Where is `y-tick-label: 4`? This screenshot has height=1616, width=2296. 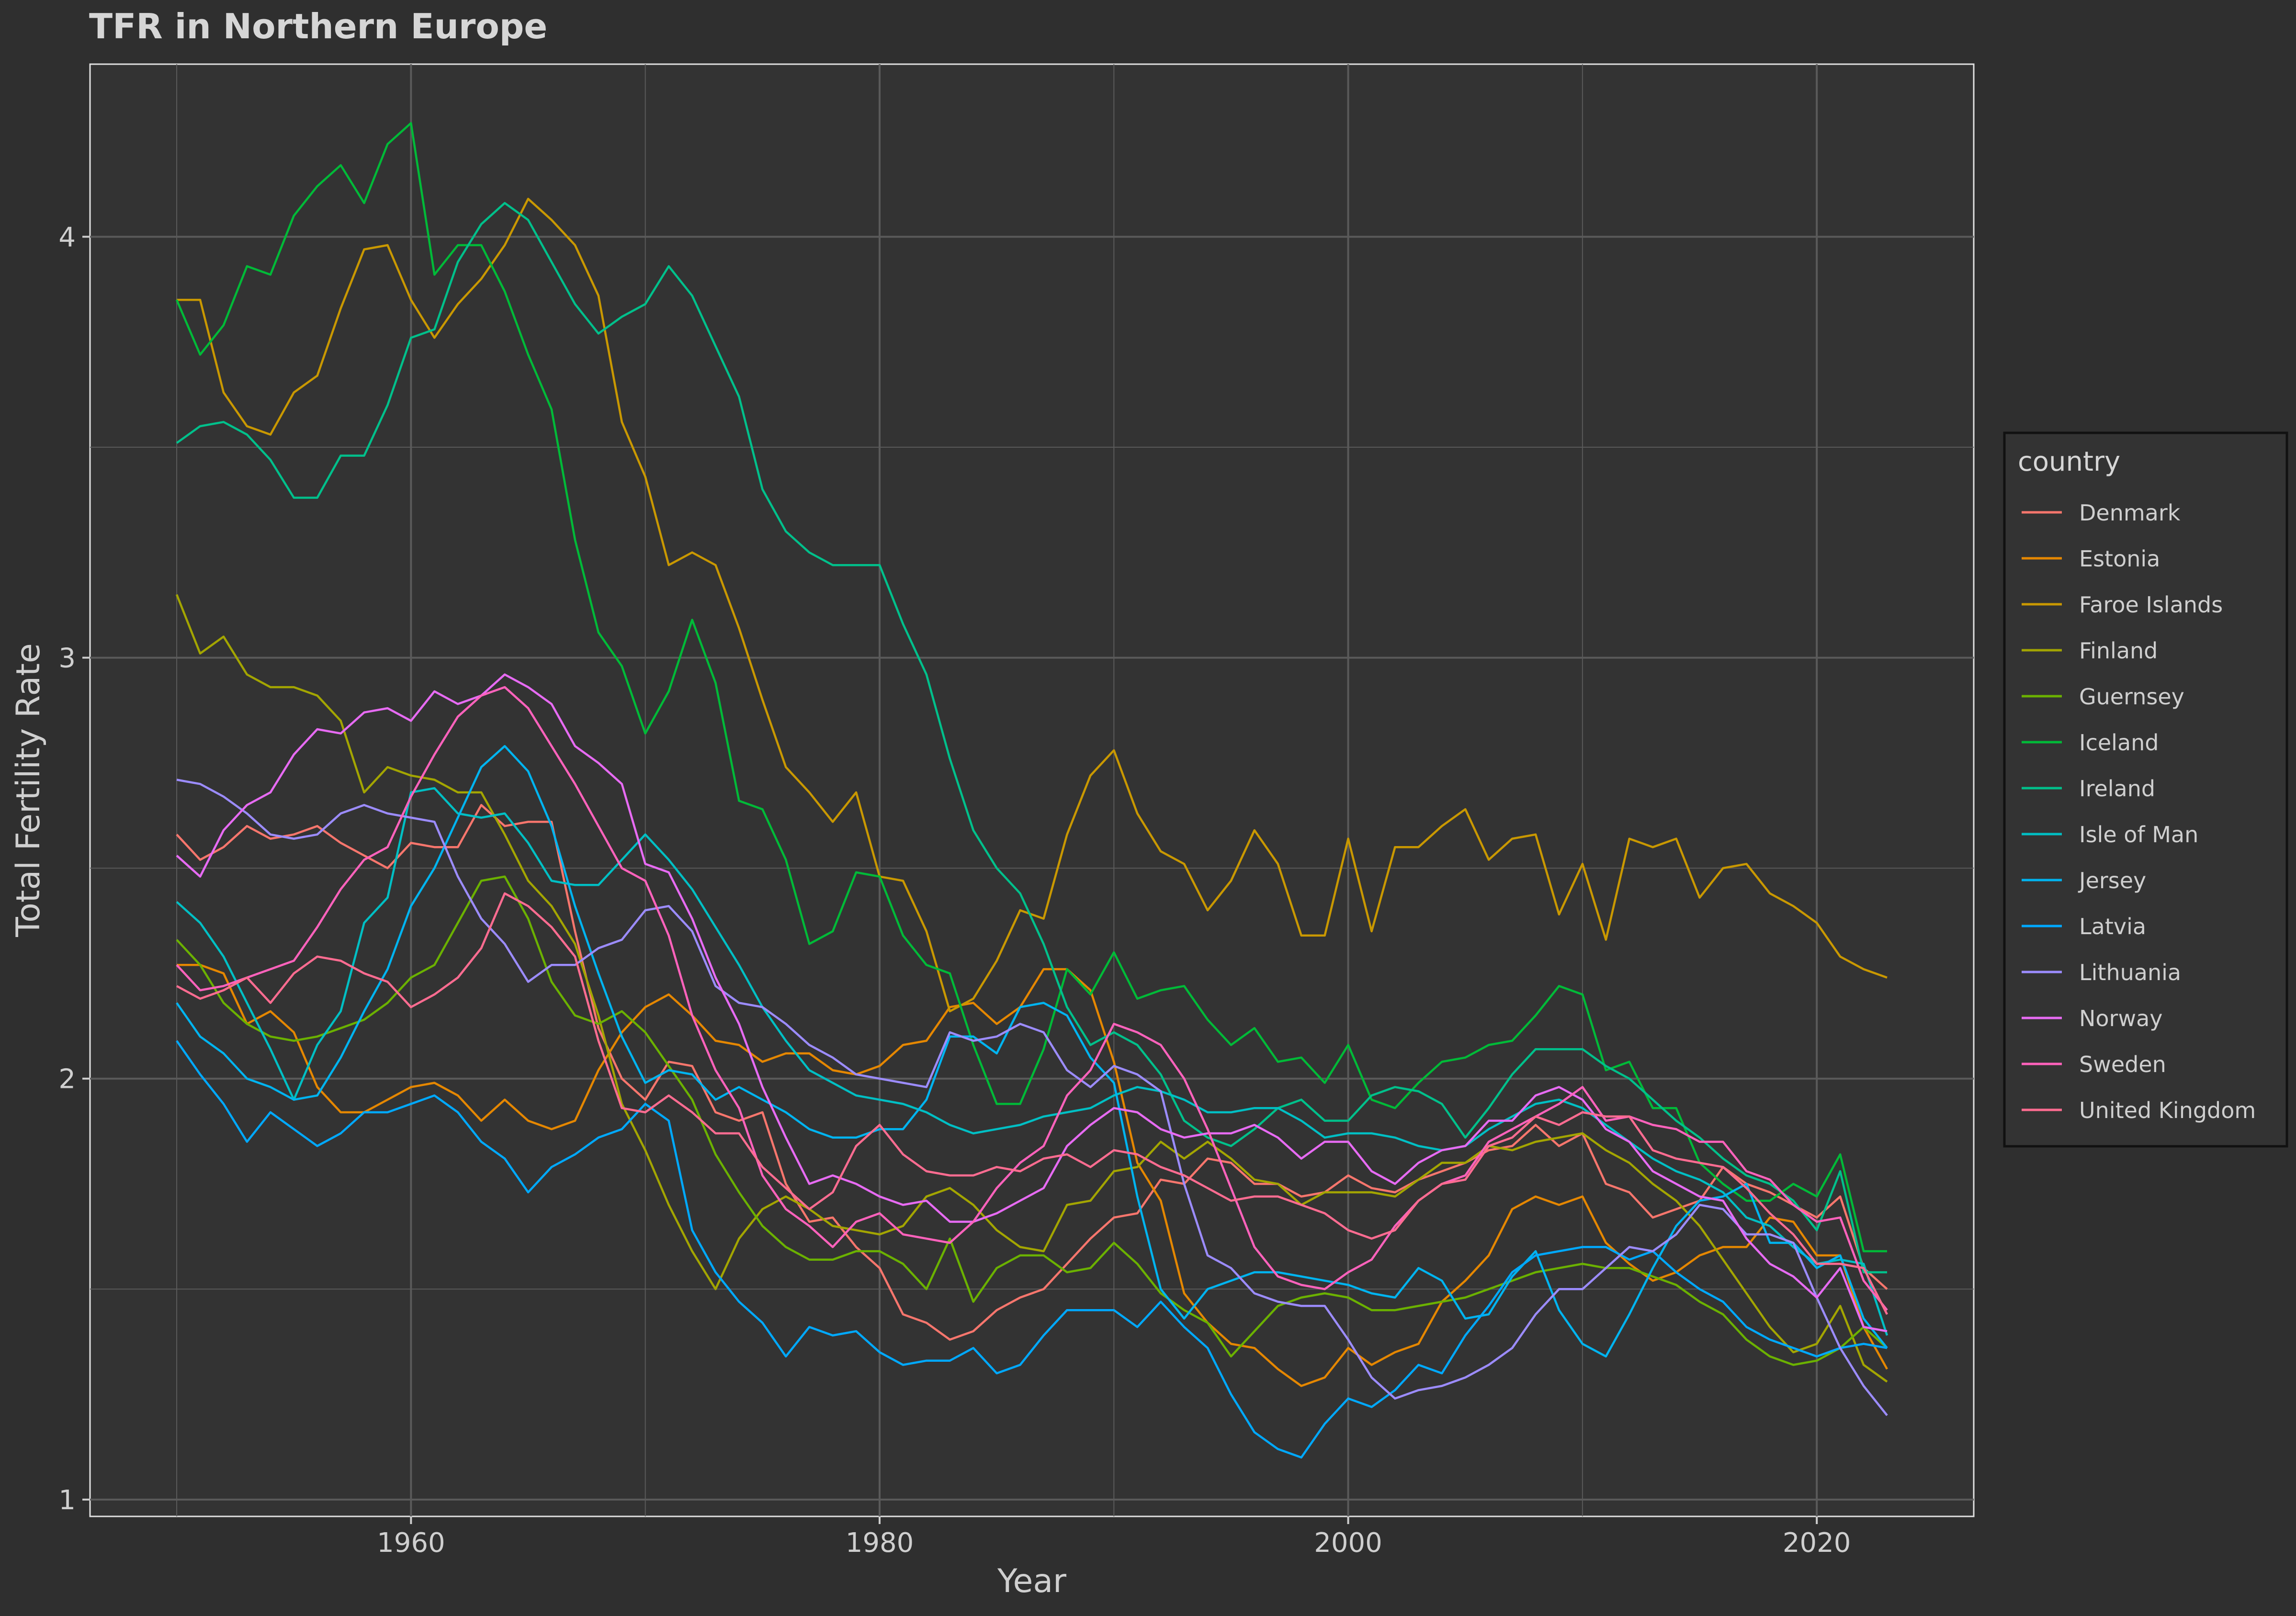
y-tick-label: 4 is located at coordinates (67, 237).